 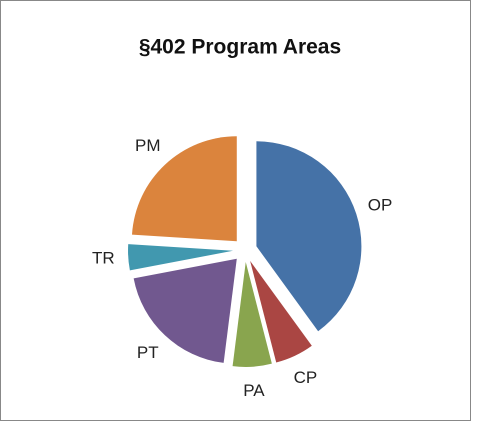 What do you see at coordinates (148, 352) in the screenshot?
I see `slice-label: PT` at bounding box center [148, 352].